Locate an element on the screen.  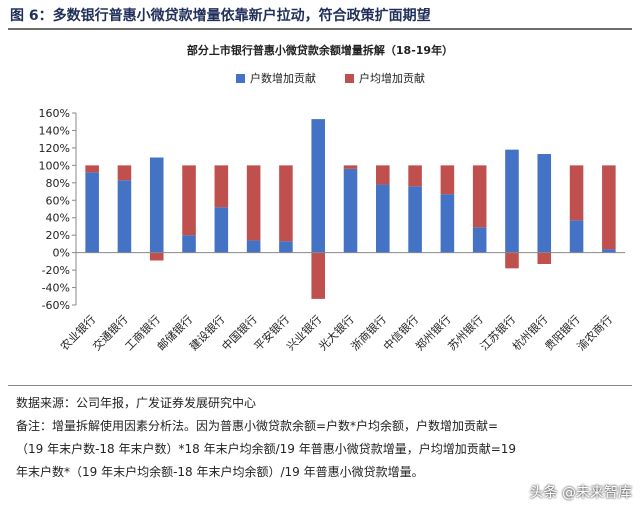
y-tick-label: 120% is located at coordinates (54, 148).